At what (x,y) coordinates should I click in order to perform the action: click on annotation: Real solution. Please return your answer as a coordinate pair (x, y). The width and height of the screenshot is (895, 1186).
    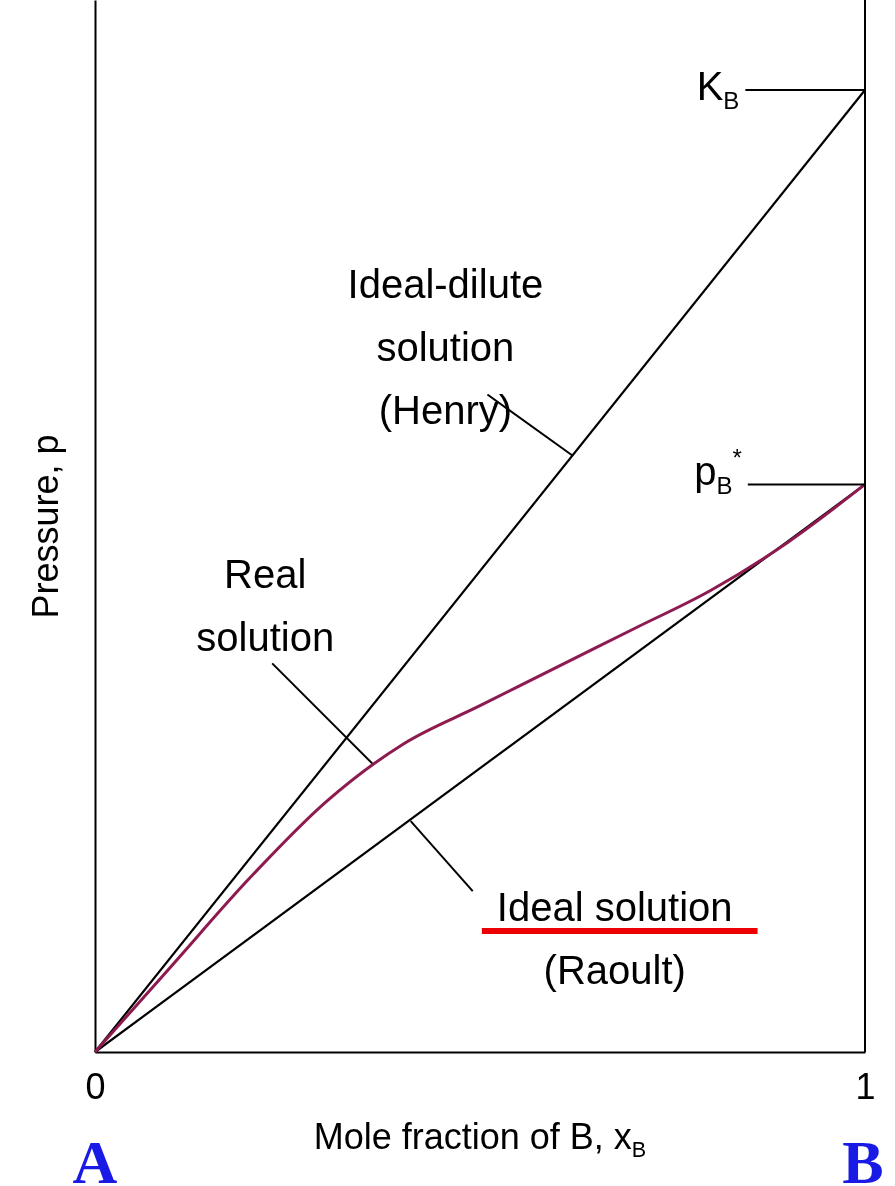
    Looking at the image, I should click on (265, 606).